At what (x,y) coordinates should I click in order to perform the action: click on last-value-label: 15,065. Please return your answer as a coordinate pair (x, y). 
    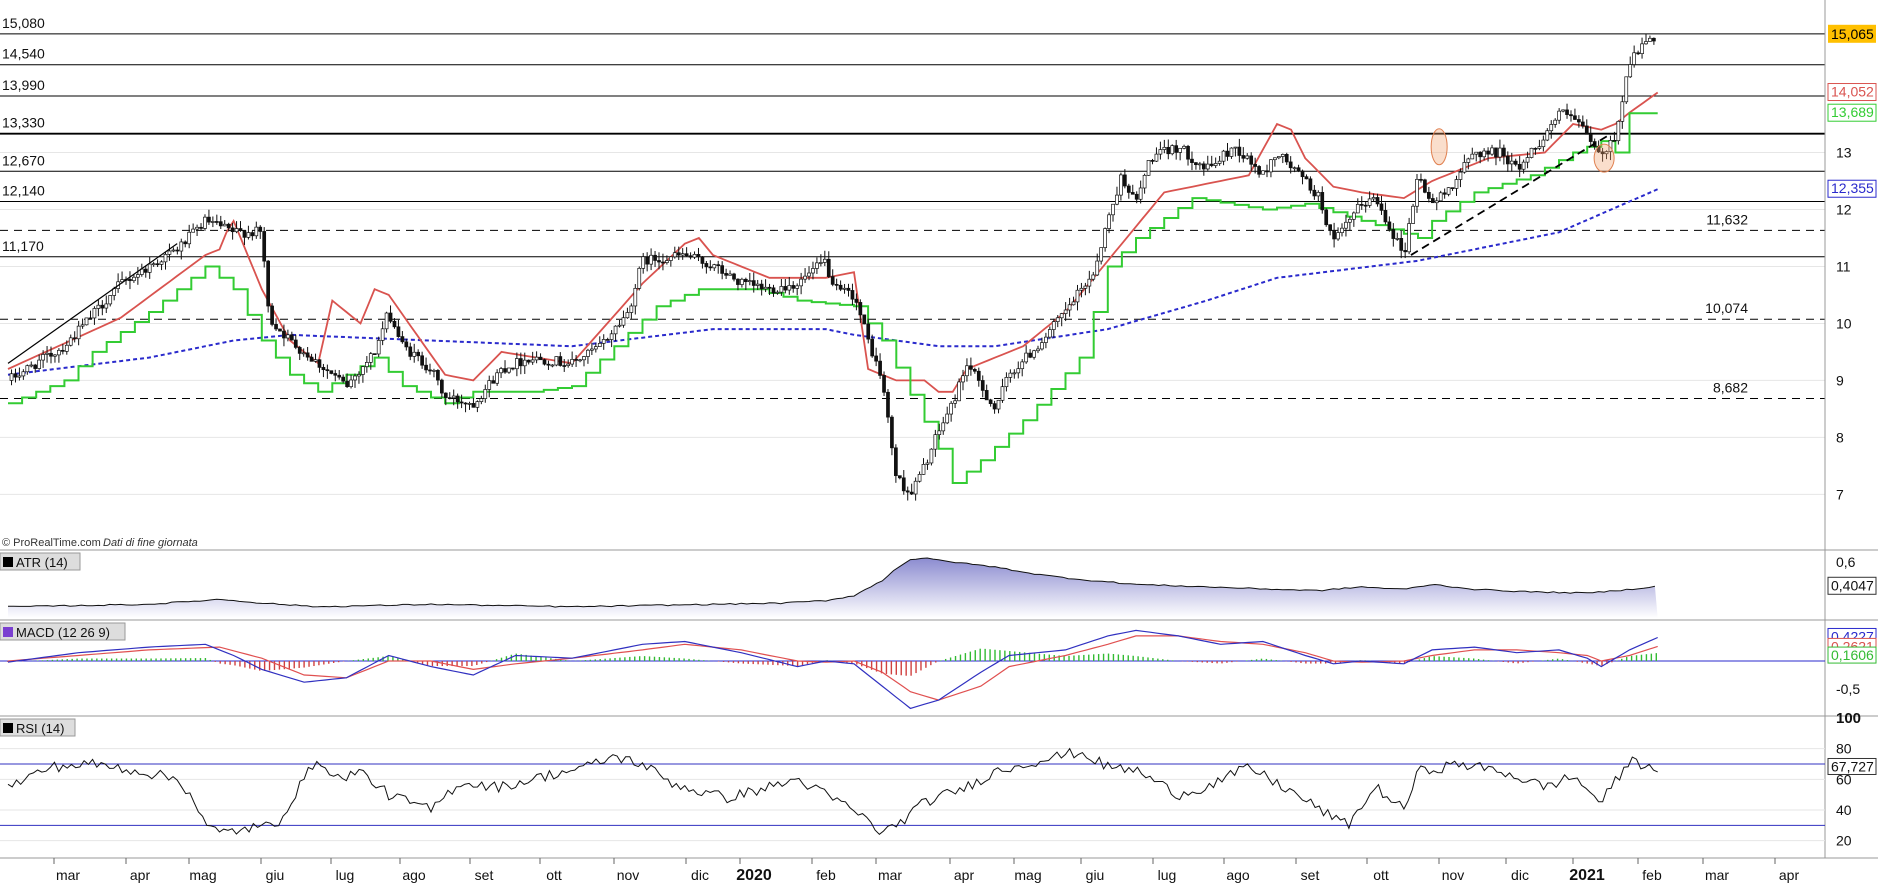
    Looking at the image, I should click on (1852, 34).